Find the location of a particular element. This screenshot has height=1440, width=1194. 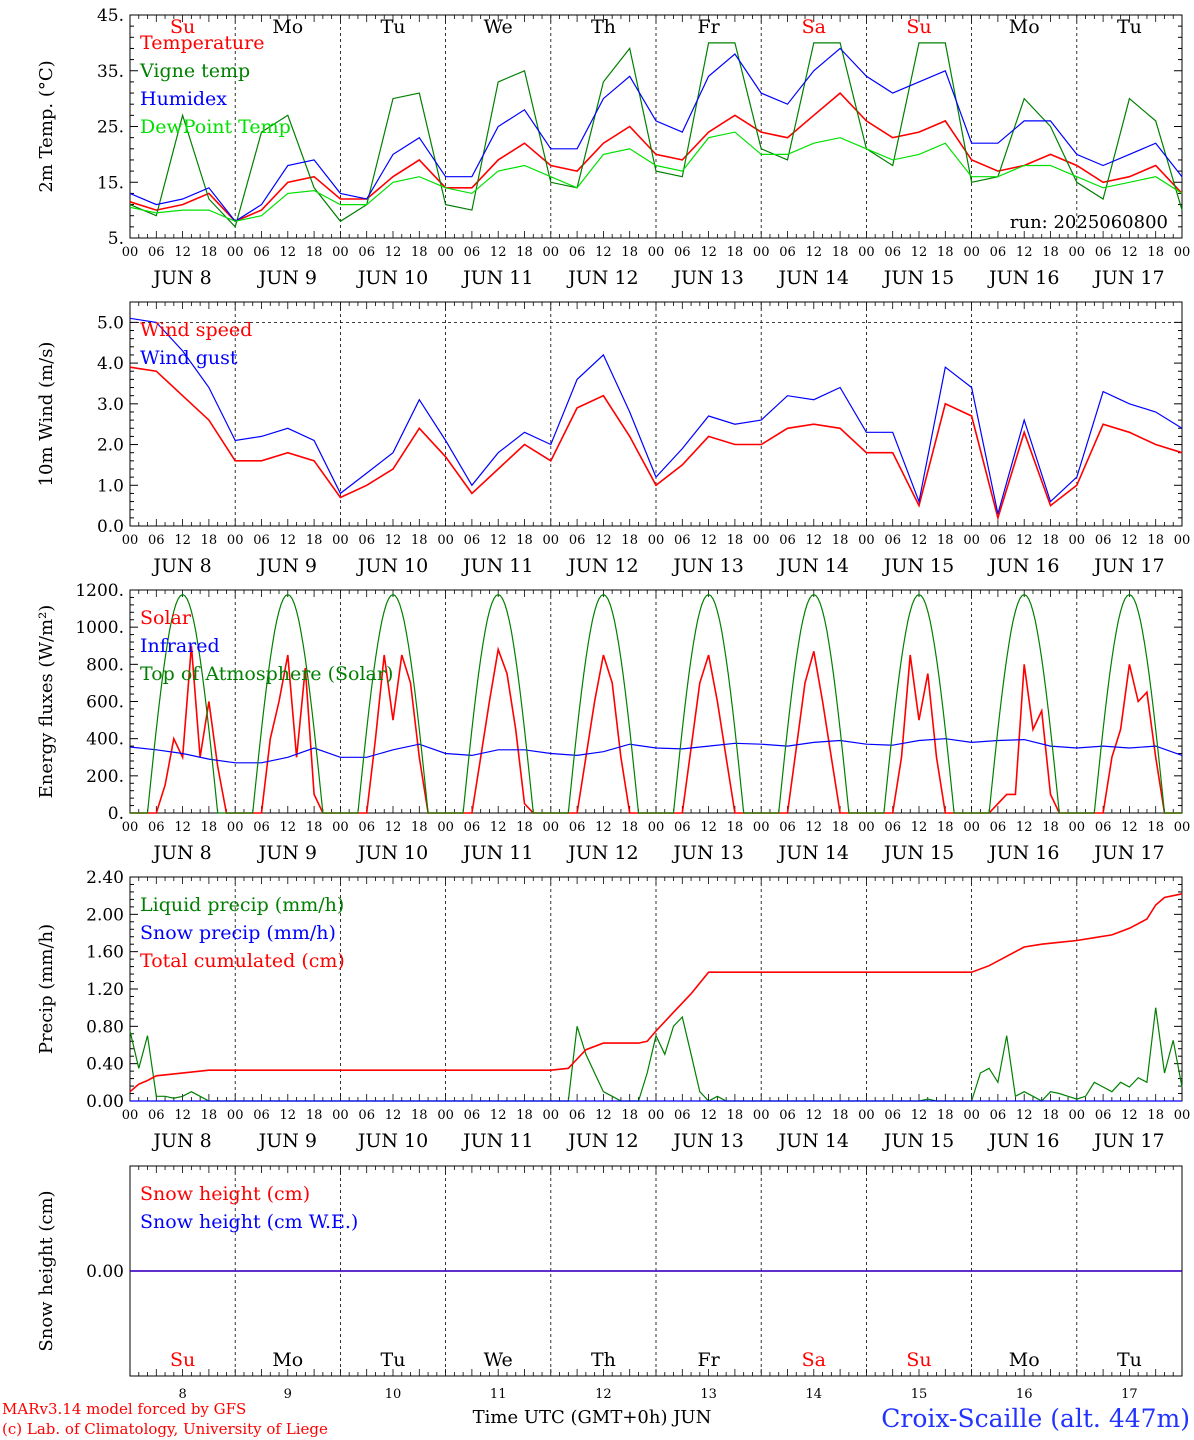

series-infrared is located at coordinates (656, 751).